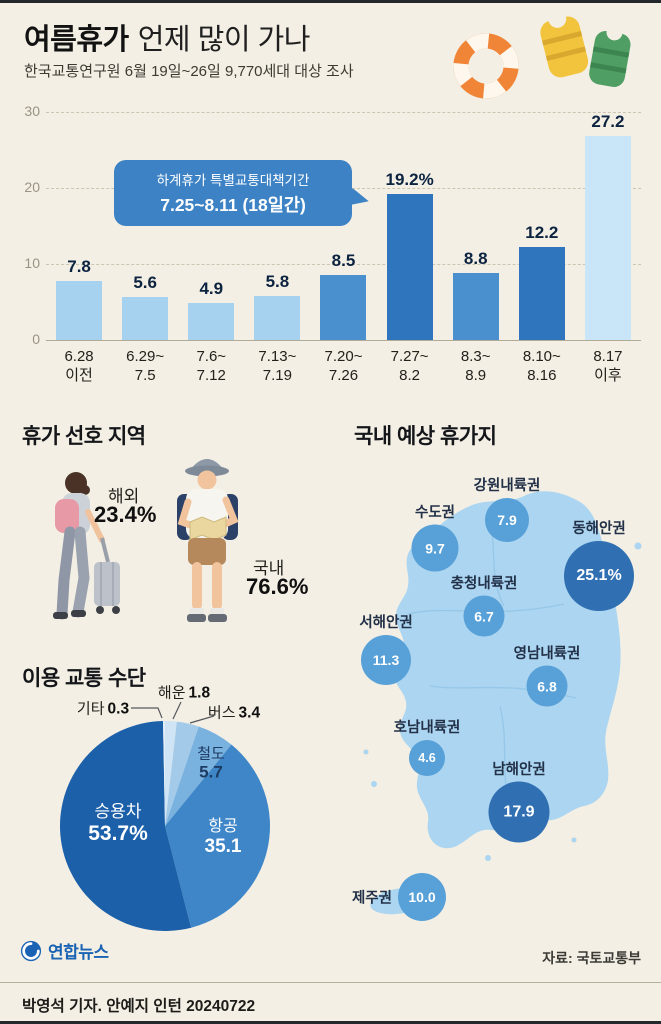 The image size is (661, 1024). Describe the element at coordinates (507, 486) in the screenshot. I see `region-label-강원내륙권: 강원내륙권` at that location.